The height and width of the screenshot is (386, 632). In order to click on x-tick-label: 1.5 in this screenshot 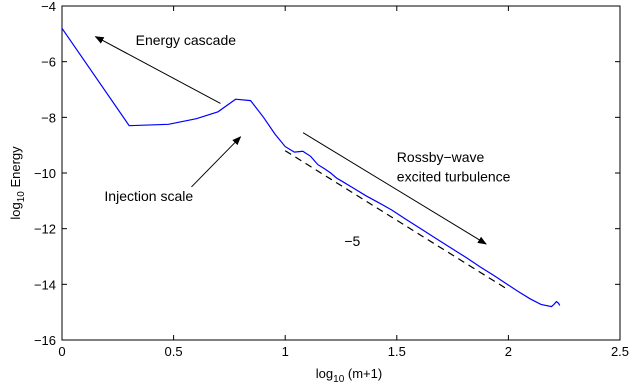, I will do `click(397, 351)`.